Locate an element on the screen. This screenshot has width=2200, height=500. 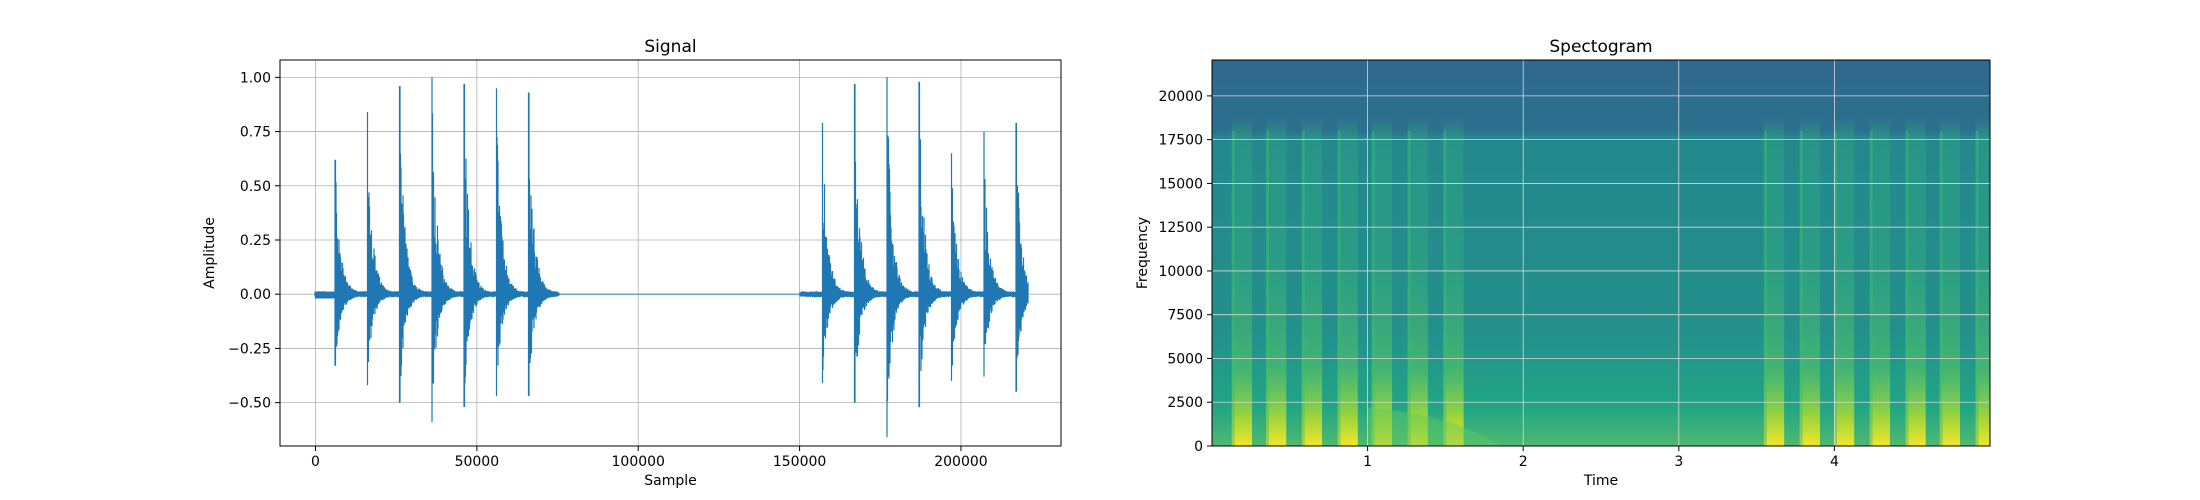
spectrogram-x-tick-label: 2 is located at coordinates (1523, 462).